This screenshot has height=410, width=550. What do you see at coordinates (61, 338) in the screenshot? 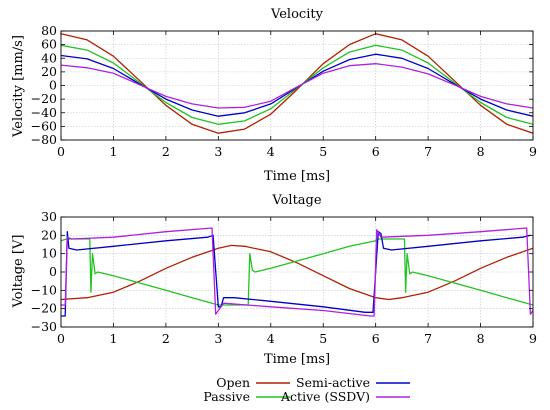
I see `voltage-xtick-label: 0` at bounding box center [61, 338].